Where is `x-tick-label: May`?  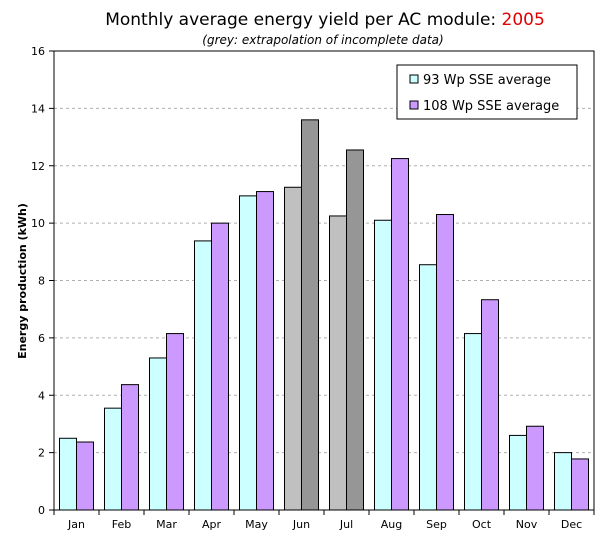 x-tick-label: May is located at coordinates (256, 524).